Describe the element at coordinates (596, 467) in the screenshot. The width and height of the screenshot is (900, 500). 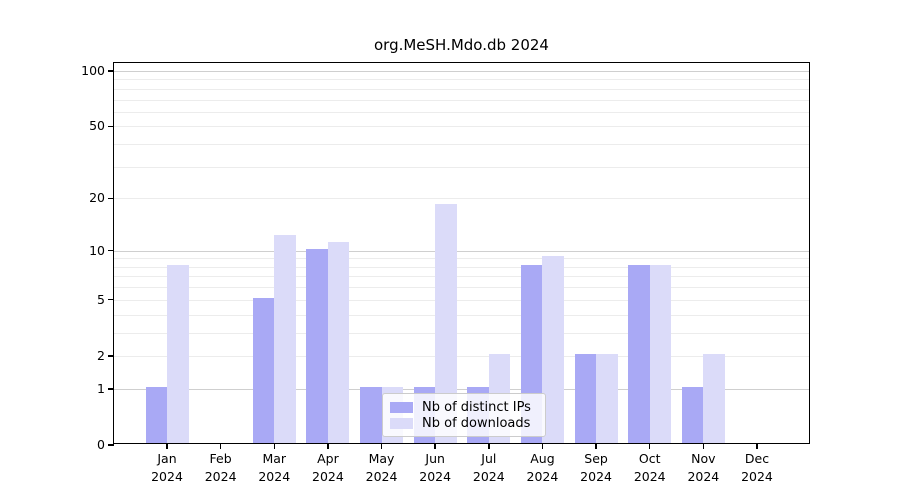
I see `x-tick-label: Sep 2024` at that location.